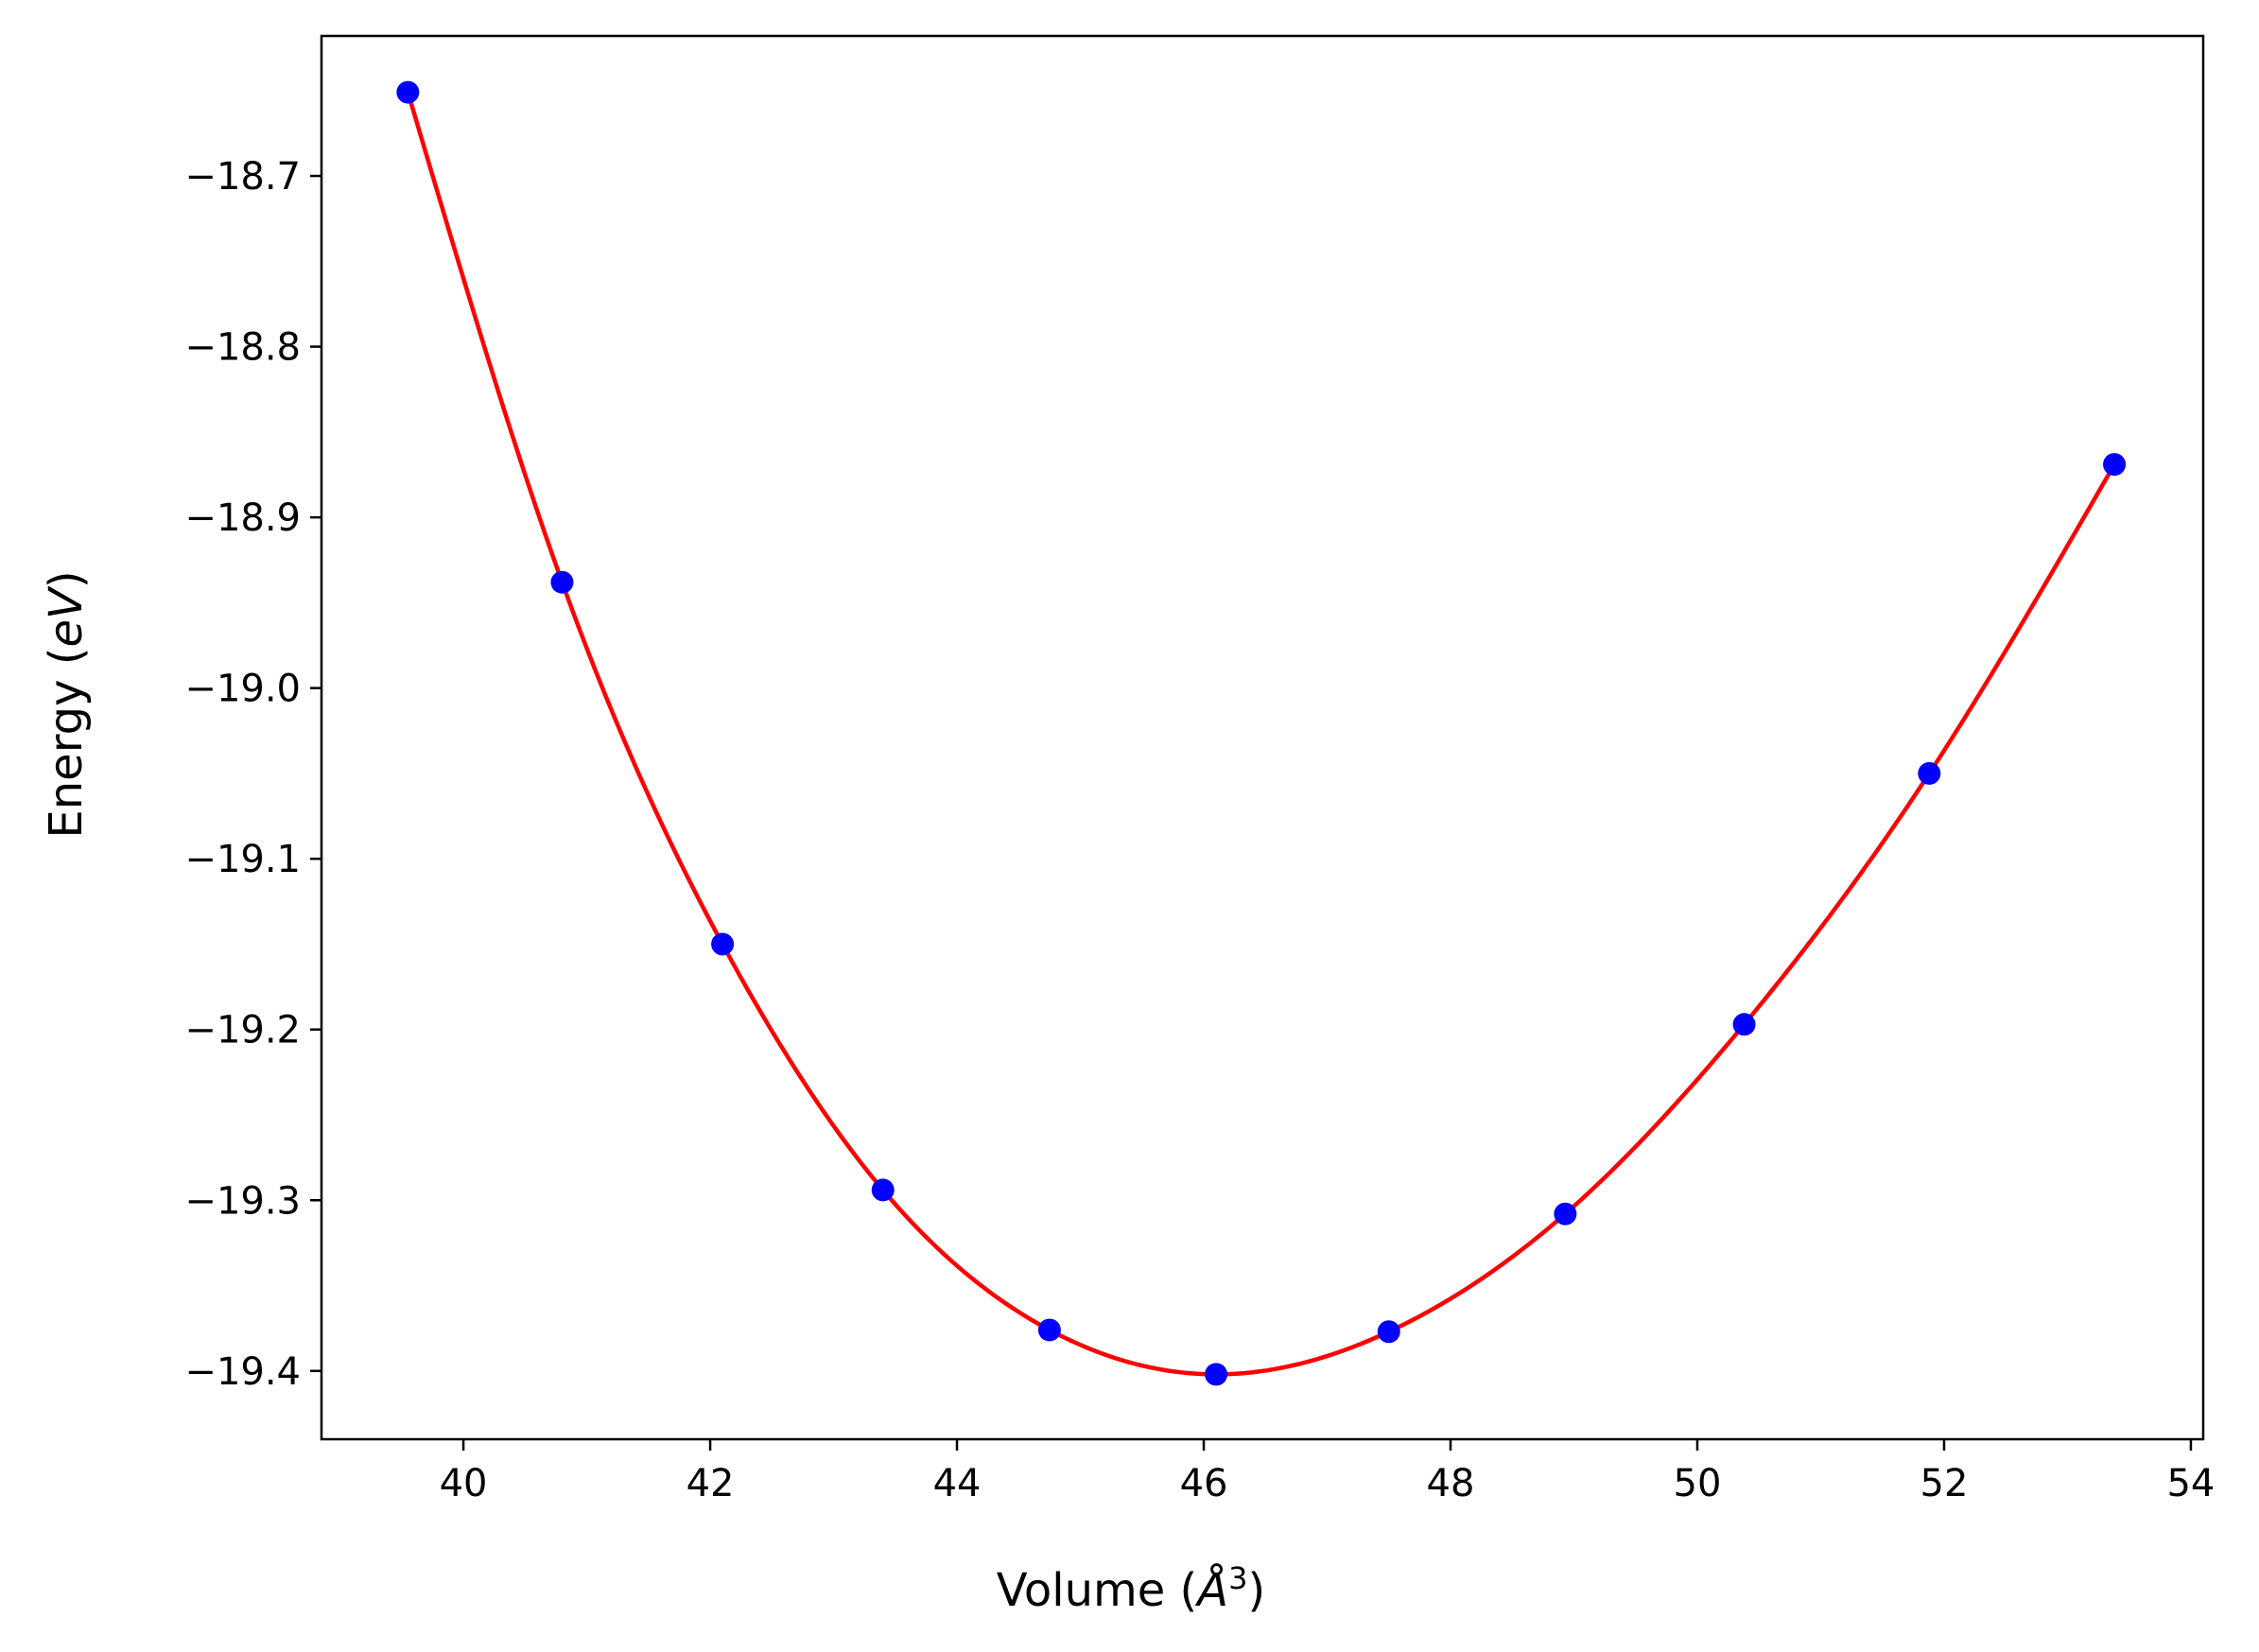  I want to click on y-tick-label: −19.1, so click(242, 860).